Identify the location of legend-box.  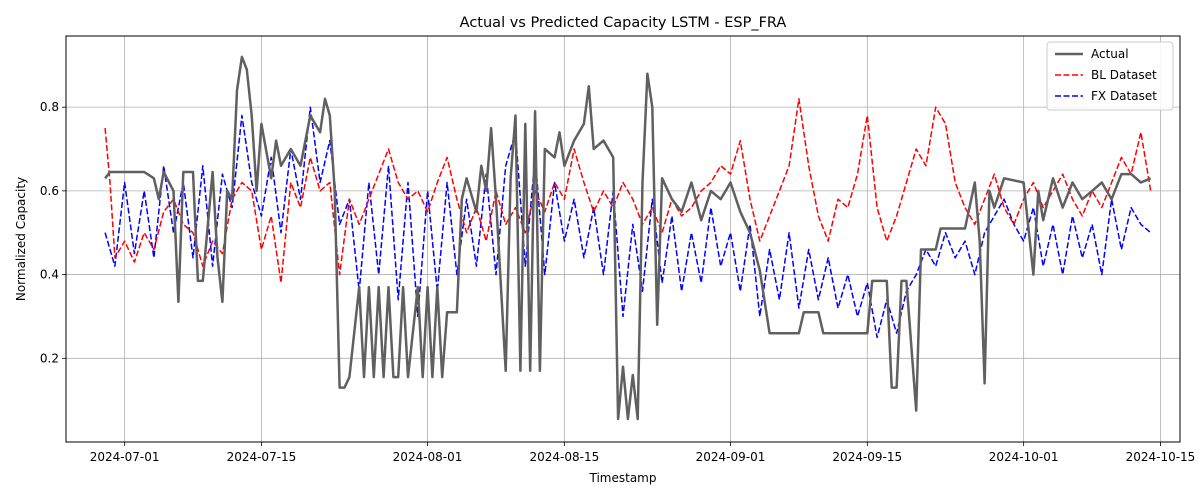
(1110, 76).